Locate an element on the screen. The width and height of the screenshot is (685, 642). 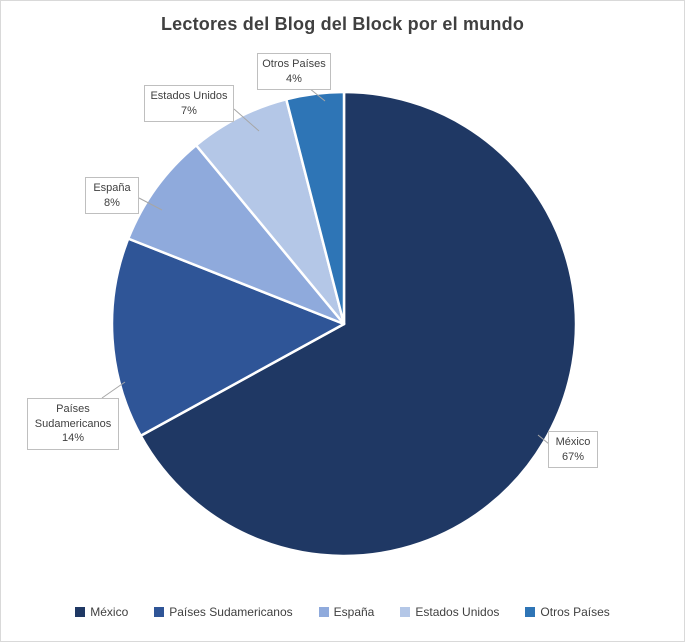
data-label-otros-paises: Otros Países 4% is located at coordinates (294, 72).